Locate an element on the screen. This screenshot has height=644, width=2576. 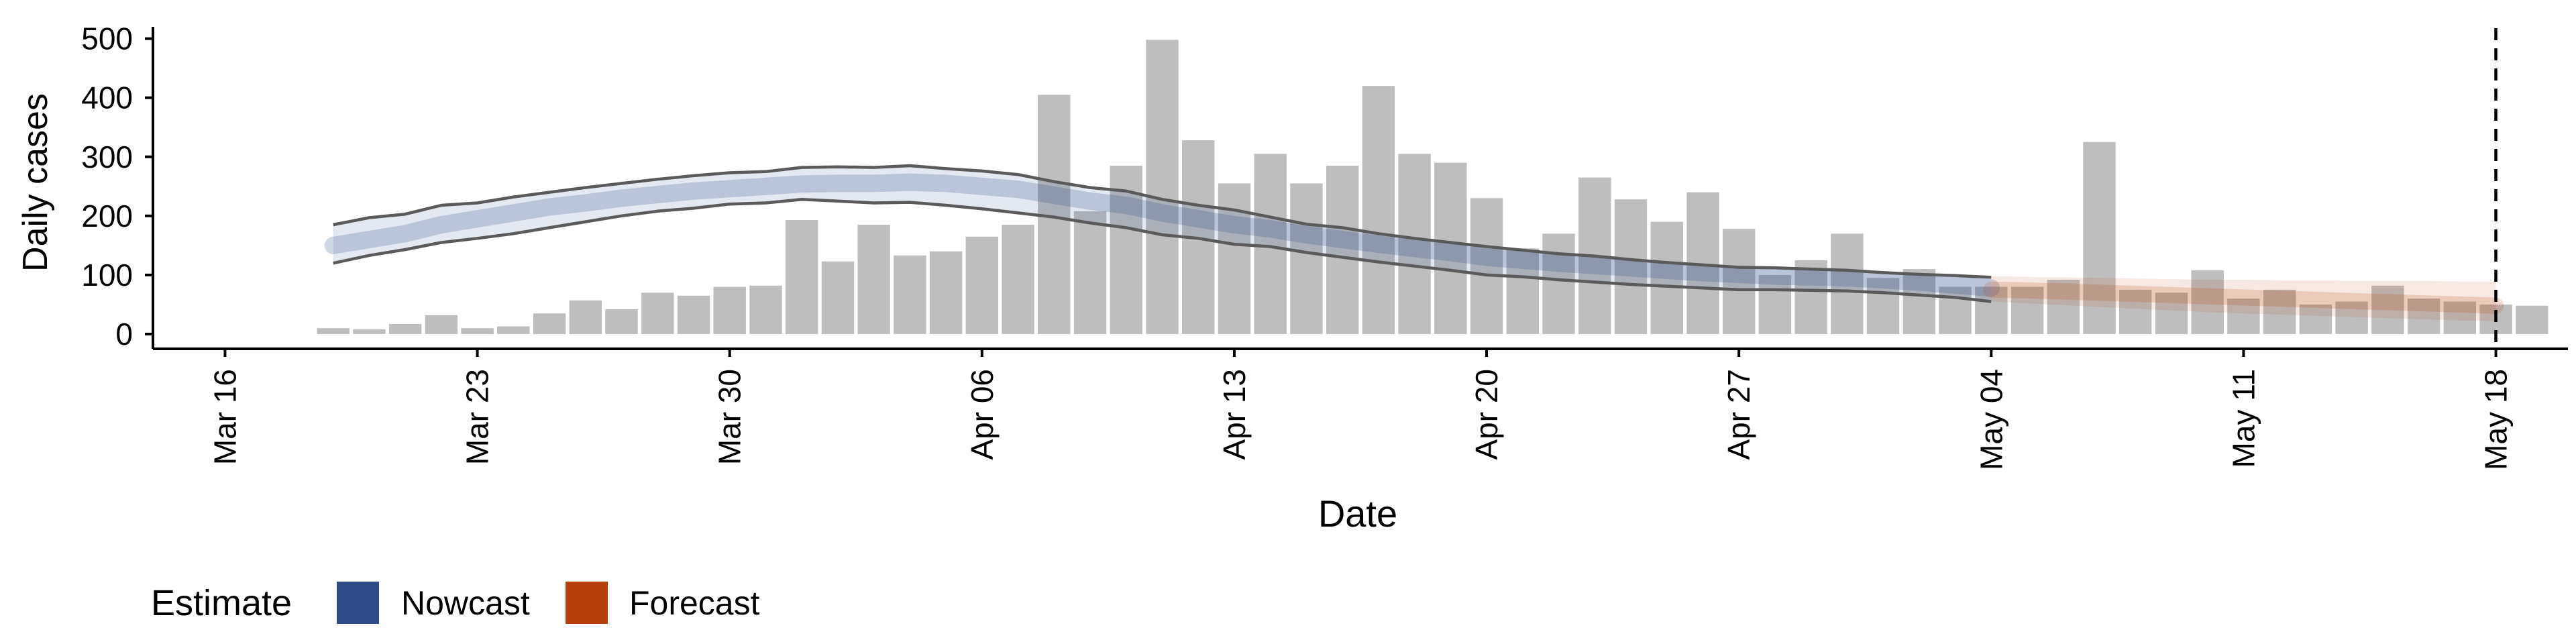
x-tick-label: Mar 16 is located at coordinates (225, 417).